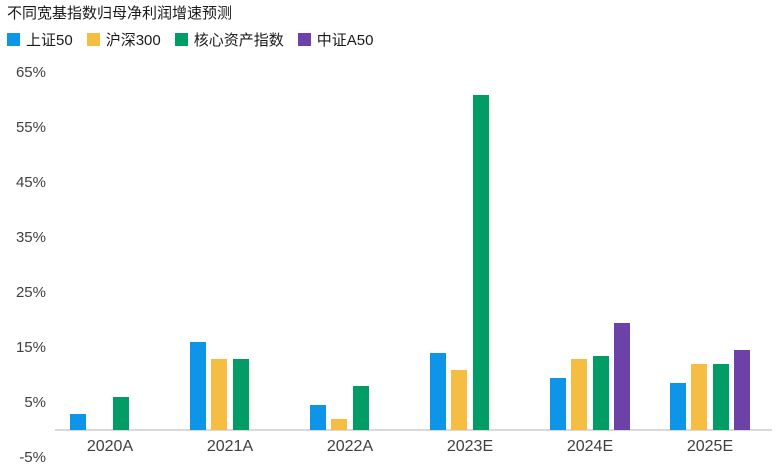 The width and height of the screenshot is (777, 466). I want to click on y-tick-label: -5%, so click(32, 457).